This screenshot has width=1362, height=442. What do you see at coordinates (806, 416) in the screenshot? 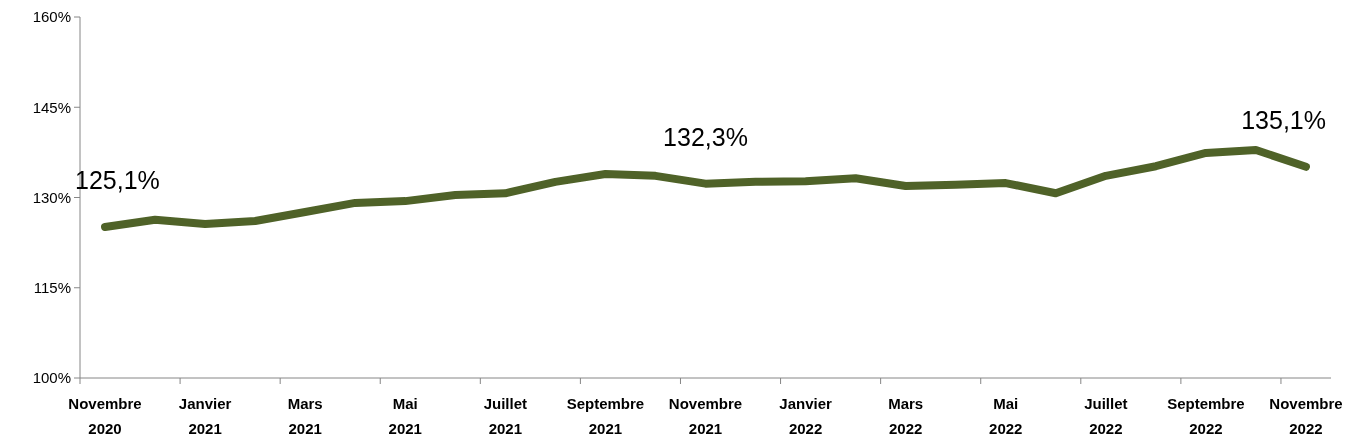
I see `x-tick-label: Janvier 2022` at bounding box center [806, 416].